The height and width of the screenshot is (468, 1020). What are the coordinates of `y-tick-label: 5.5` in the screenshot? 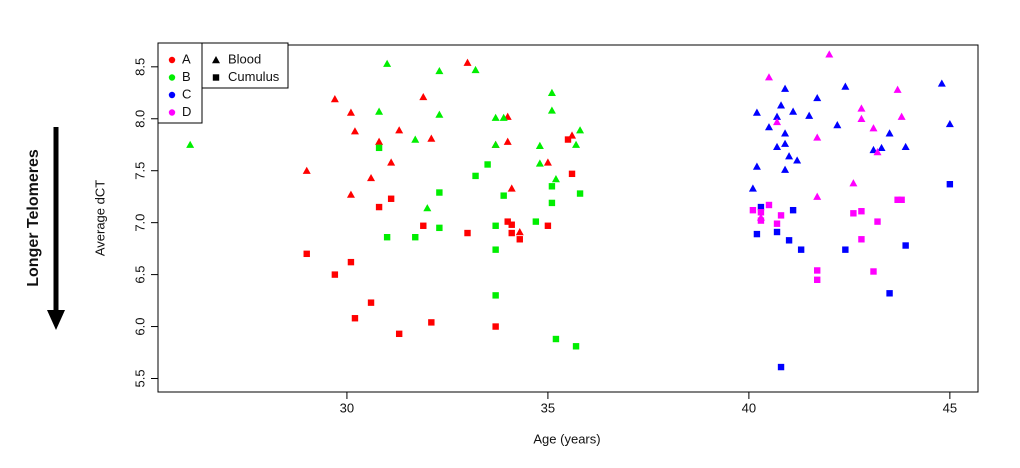 It's located at (139, 378).